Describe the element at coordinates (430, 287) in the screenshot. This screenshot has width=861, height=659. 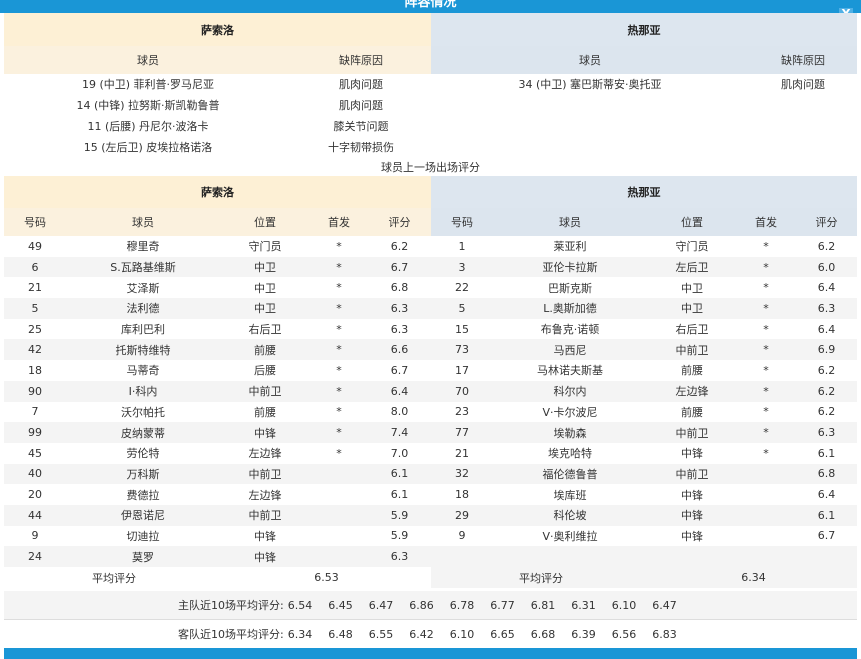
I see `player-row: 21 22 艾泽斯 巴斯克斯 中卫 中卫 * * 6.8 6.4` at that location.